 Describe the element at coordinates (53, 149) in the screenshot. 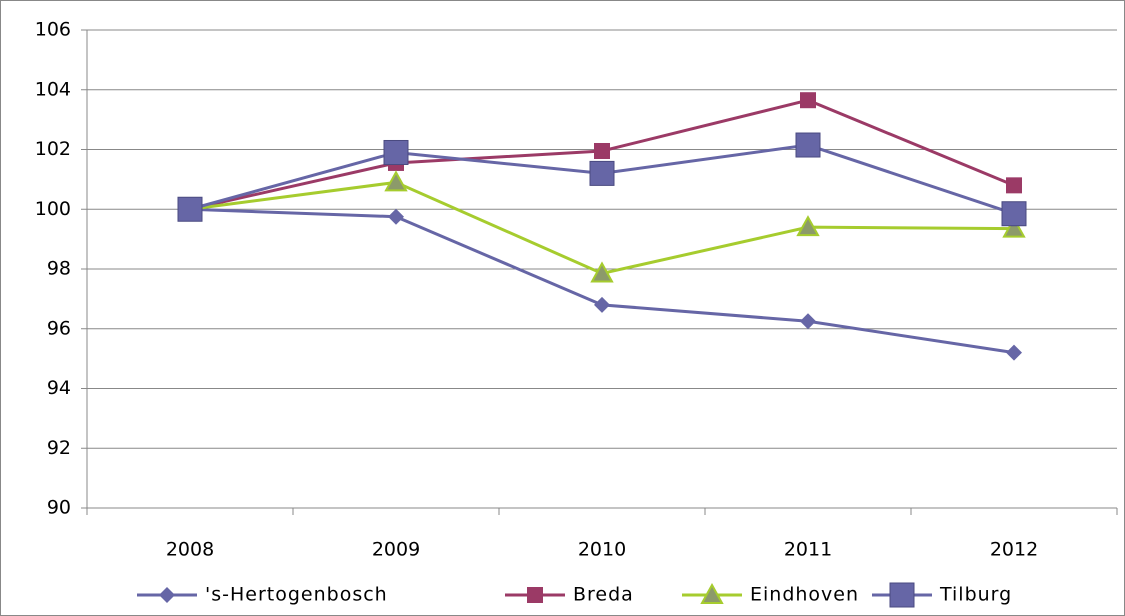

I see `y-tick-label: 102` at that location.